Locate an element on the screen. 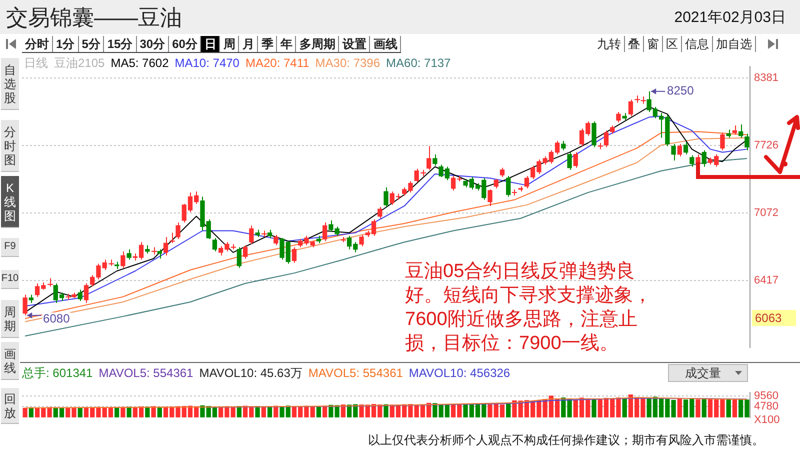 The width and height of the screenshot is (800, 450). text: 自选股 is located at coordinates (10, 84).